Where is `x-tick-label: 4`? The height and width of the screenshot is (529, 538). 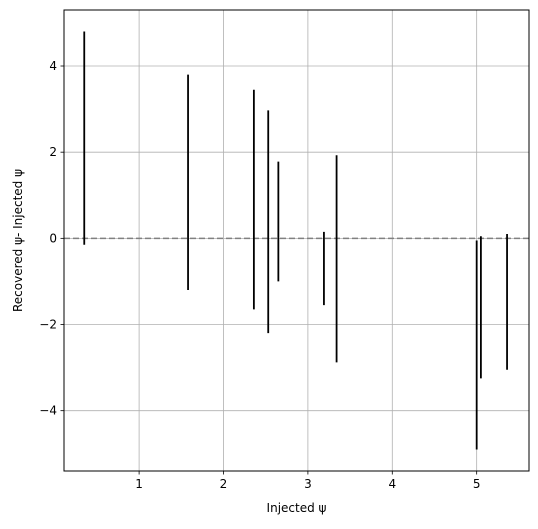
x-tick-label: 4 is located at coordinates (392, 484).